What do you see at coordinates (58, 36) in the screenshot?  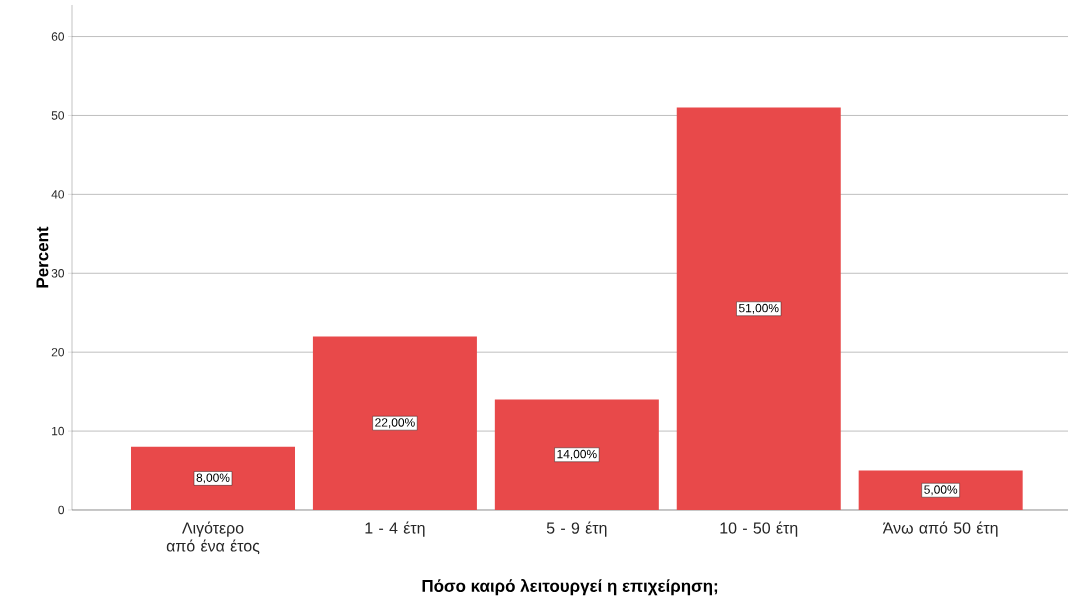 I see `y-tick-label: 60` at bounding box center [58, 36].